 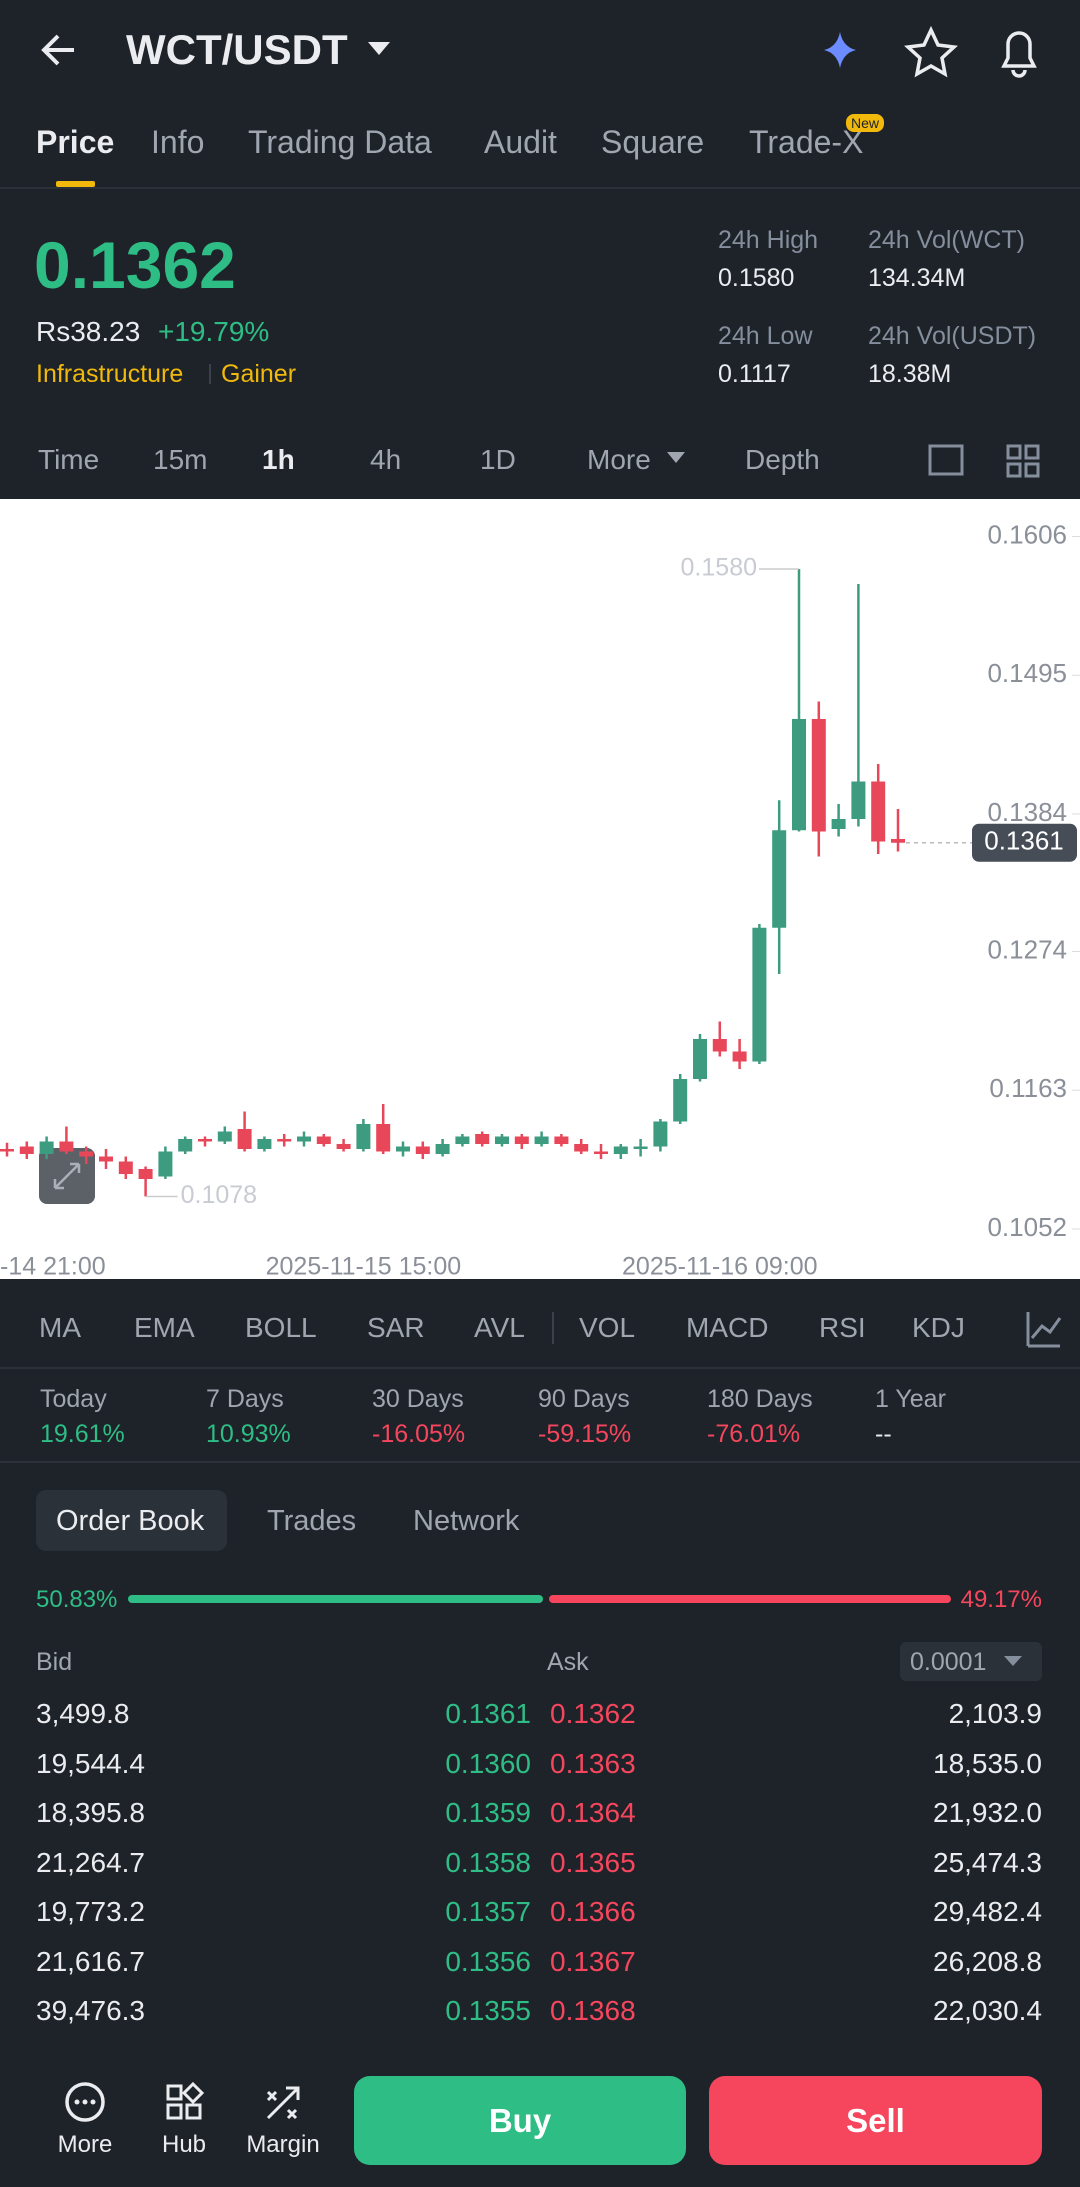 I want to click on stat-value: 134.34M, so click(x=917, y=278).